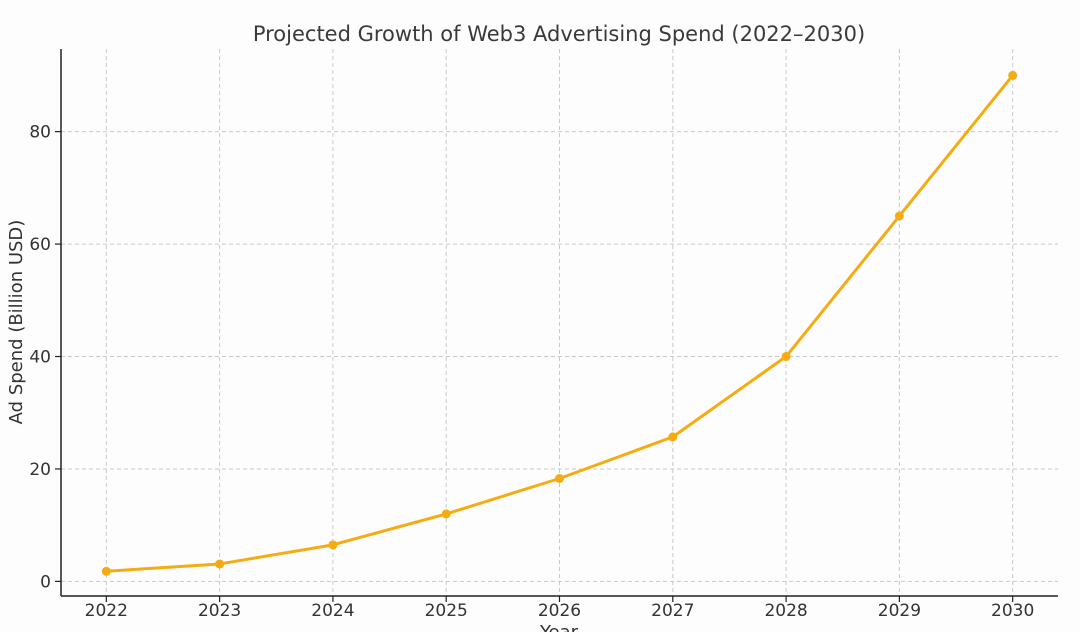 The image size is (1080, 632). Describe the element at coordinates (45, 582) in the screenshot. I see `y-tick-label: 0` at that location.